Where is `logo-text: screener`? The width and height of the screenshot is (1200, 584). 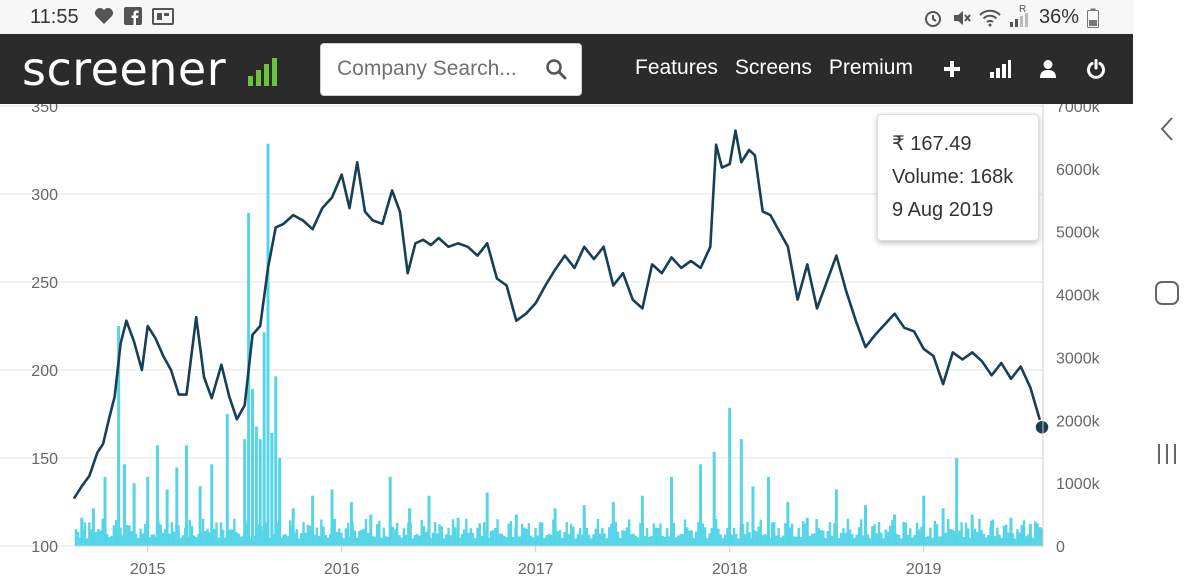 logo-text: screener is located at coordinates (124, 69).